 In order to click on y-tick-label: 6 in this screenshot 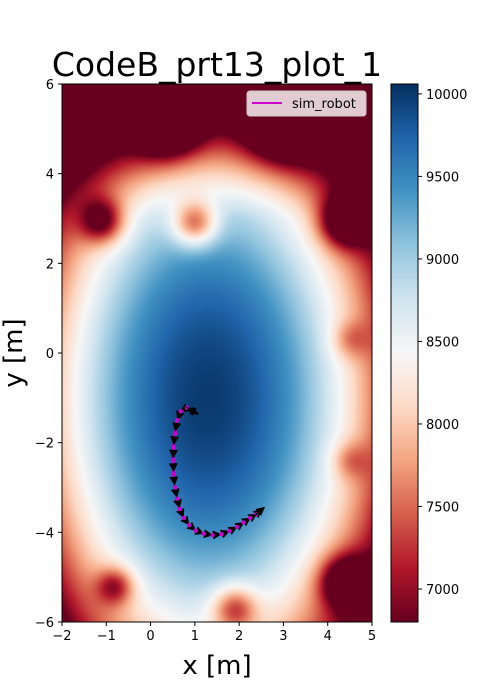, I will do `click(50, 85)`.